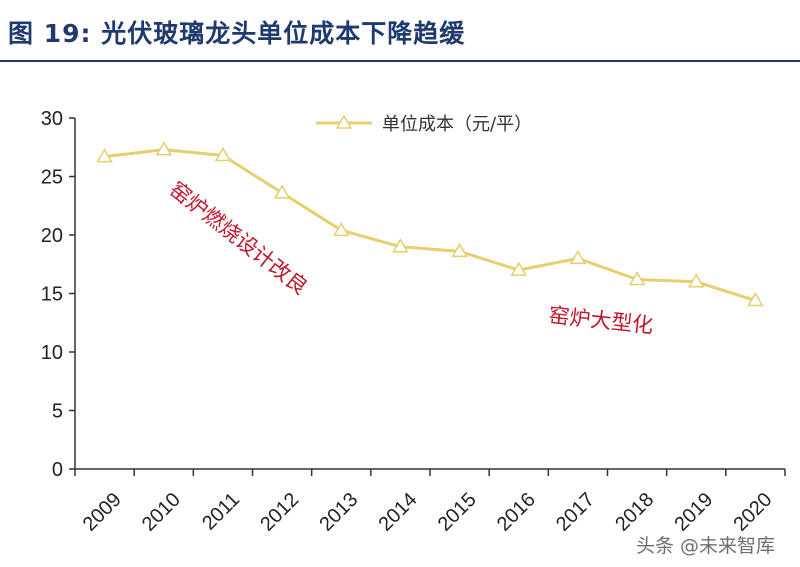  Describe the element at coordinates (705, 546) in the screenshot. I see `watermark: 头条 @未来智库` at that location.